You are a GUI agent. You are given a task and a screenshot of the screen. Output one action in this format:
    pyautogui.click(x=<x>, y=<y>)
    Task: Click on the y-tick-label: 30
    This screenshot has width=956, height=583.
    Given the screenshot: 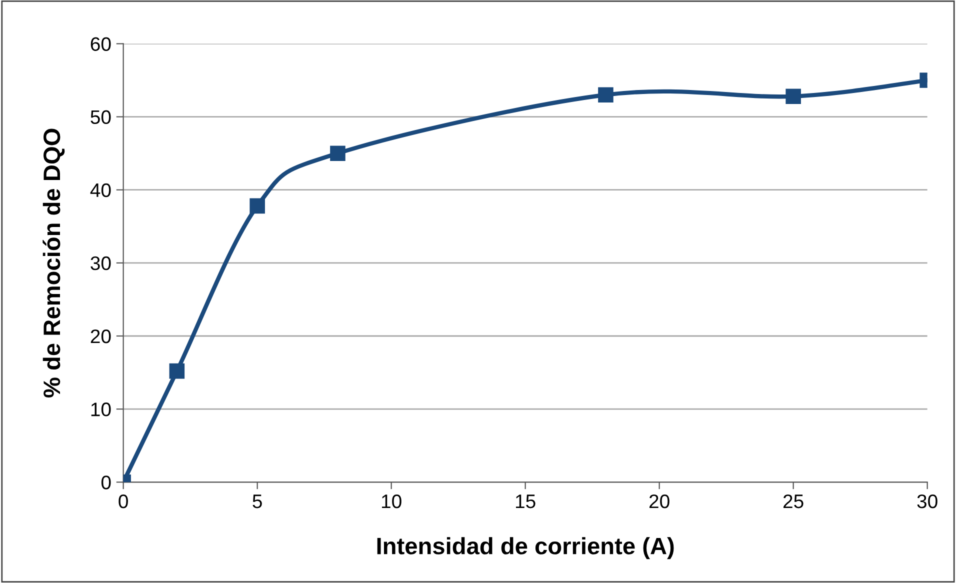 What is the action you would take?
    pyautogui.click(x=100, y=263)
    